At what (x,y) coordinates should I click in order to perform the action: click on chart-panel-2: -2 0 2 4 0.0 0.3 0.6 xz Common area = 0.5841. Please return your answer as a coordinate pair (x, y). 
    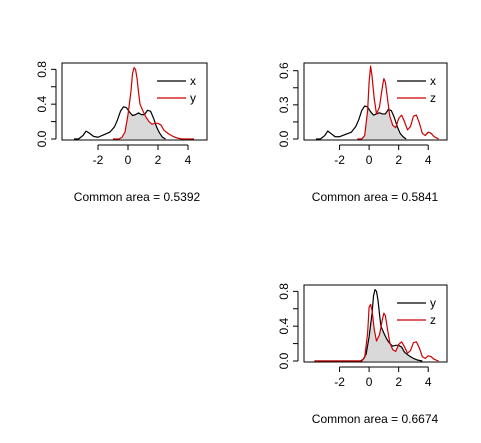
    Looking at the image, I should click on (362, 133).